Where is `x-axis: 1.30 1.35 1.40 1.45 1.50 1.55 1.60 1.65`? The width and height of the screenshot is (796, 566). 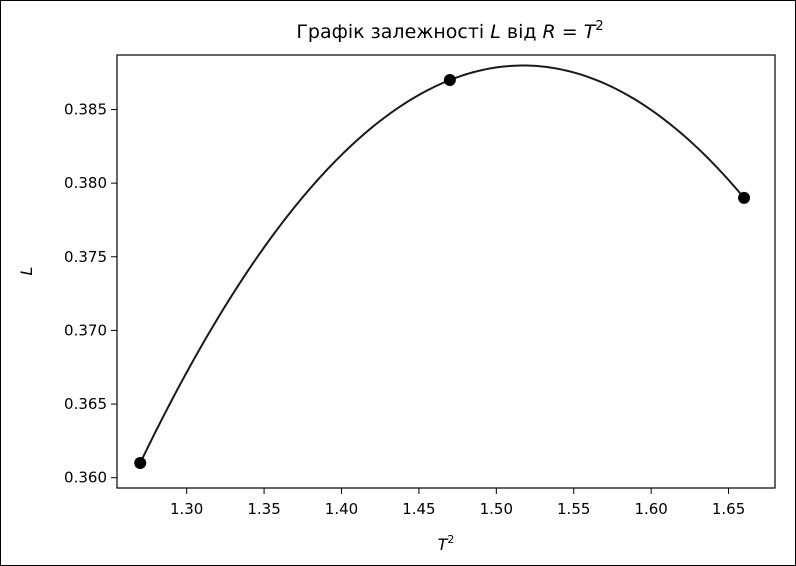
x-axis: 1.30 1.35 1.40 1.45 1.50 1.55 1.60 1.65 is located at coordinates (457, 503).